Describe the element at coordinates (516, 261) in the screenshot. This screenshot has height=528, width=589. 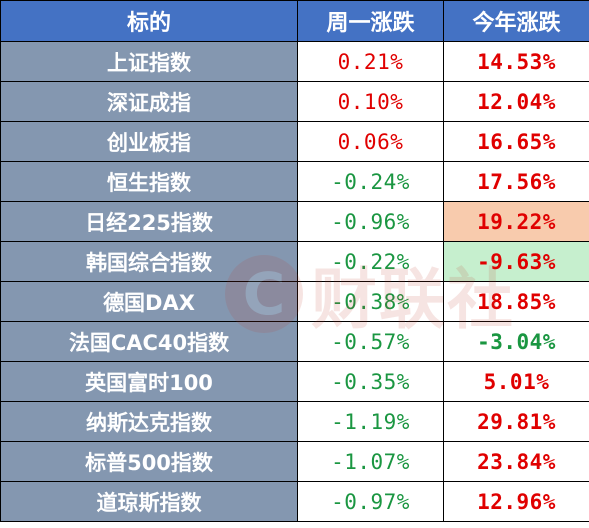
I see `ytd-change-value: -9.63%` at that location.